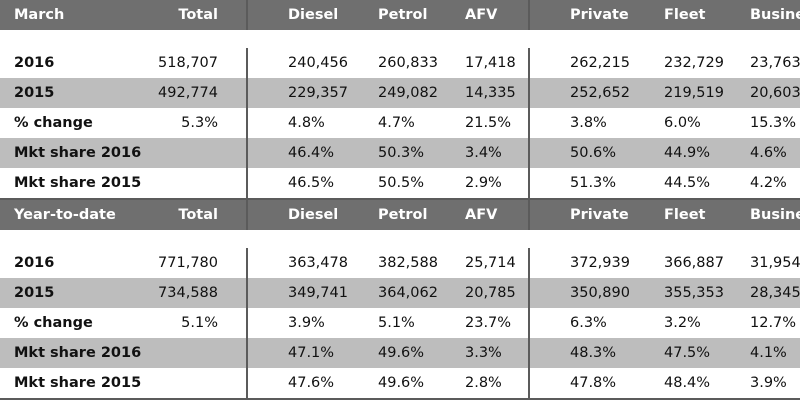 The width and height of the screenshot is (800, 419). Describe the element at coordinates (188, 63) in the screenshot. I see `row-total: 518,707` at that location.